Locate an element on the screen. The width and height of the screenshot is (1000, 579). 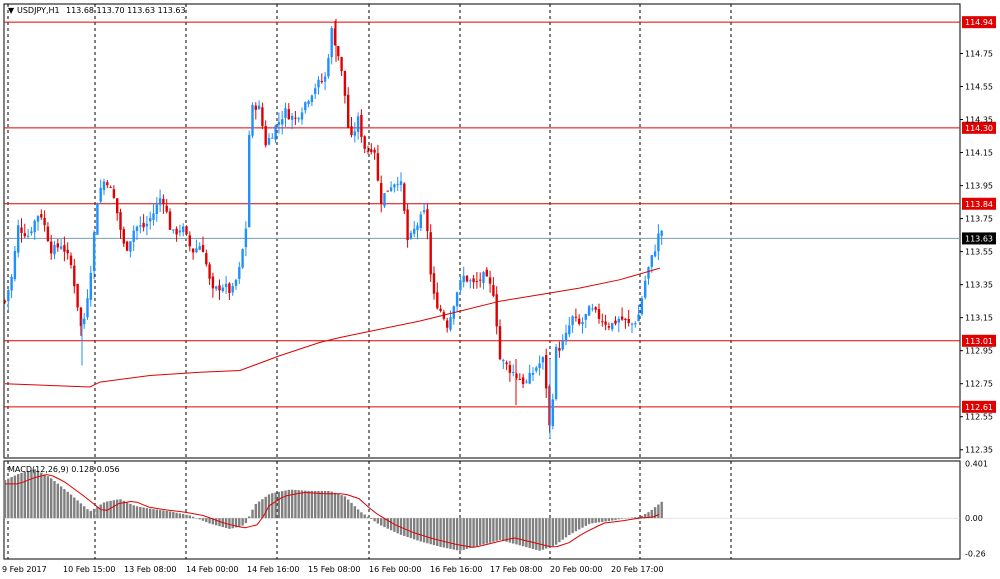
level-label: 114.30 is located at coordinates (979, 128).